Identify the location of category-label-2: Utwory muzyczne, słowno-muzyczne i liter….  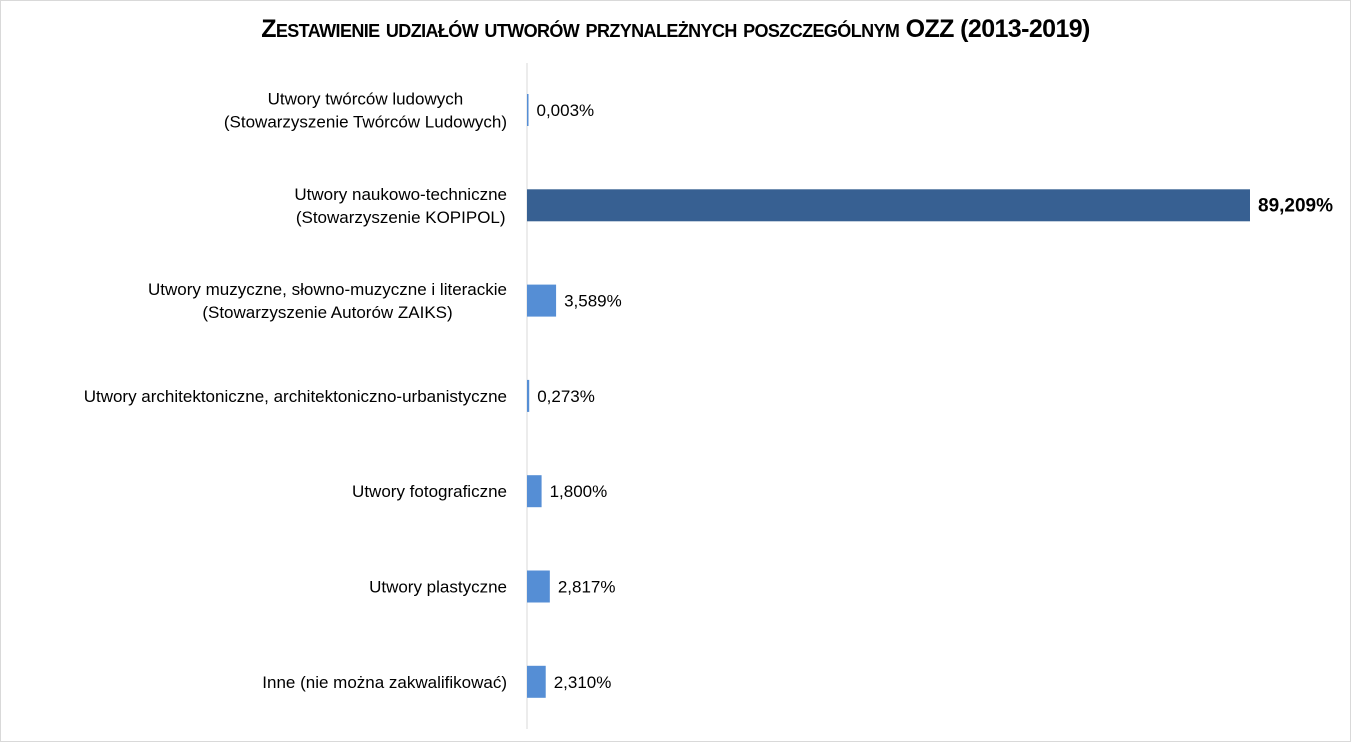
(327, 301).